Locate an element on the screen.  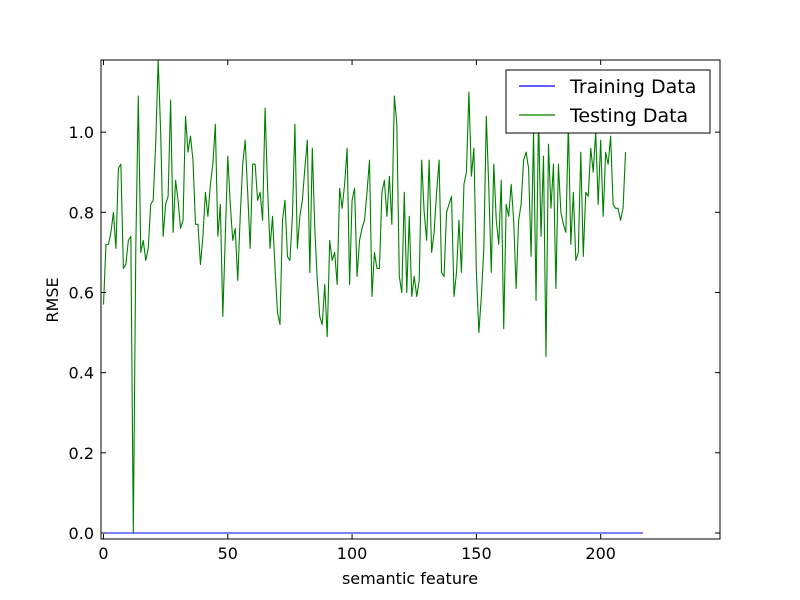
y-tick-label: 1.0 is located at coordinates (81, 132).